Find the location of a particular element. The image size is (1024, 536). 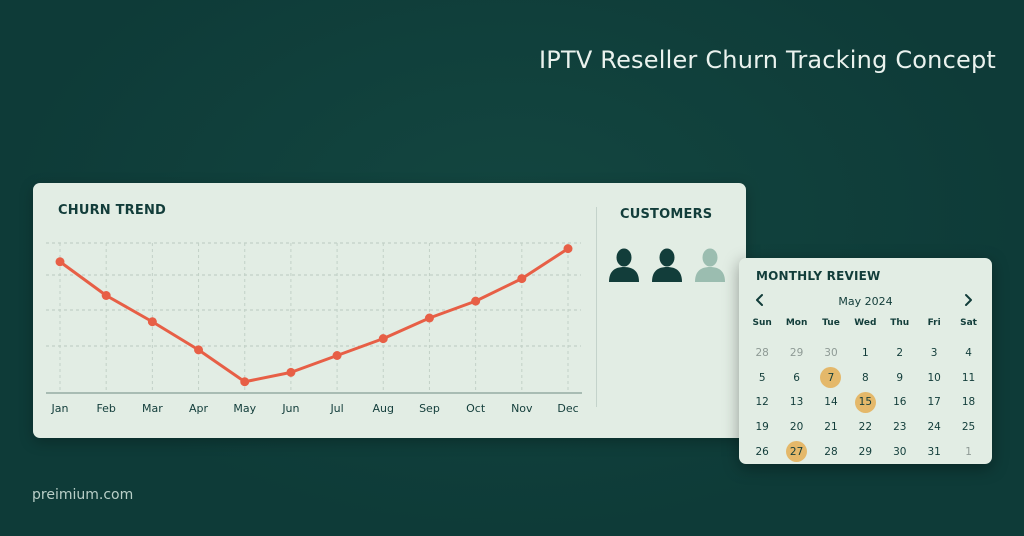

calendar-day-highlighted: 15 is located at coordinates (865, 402).